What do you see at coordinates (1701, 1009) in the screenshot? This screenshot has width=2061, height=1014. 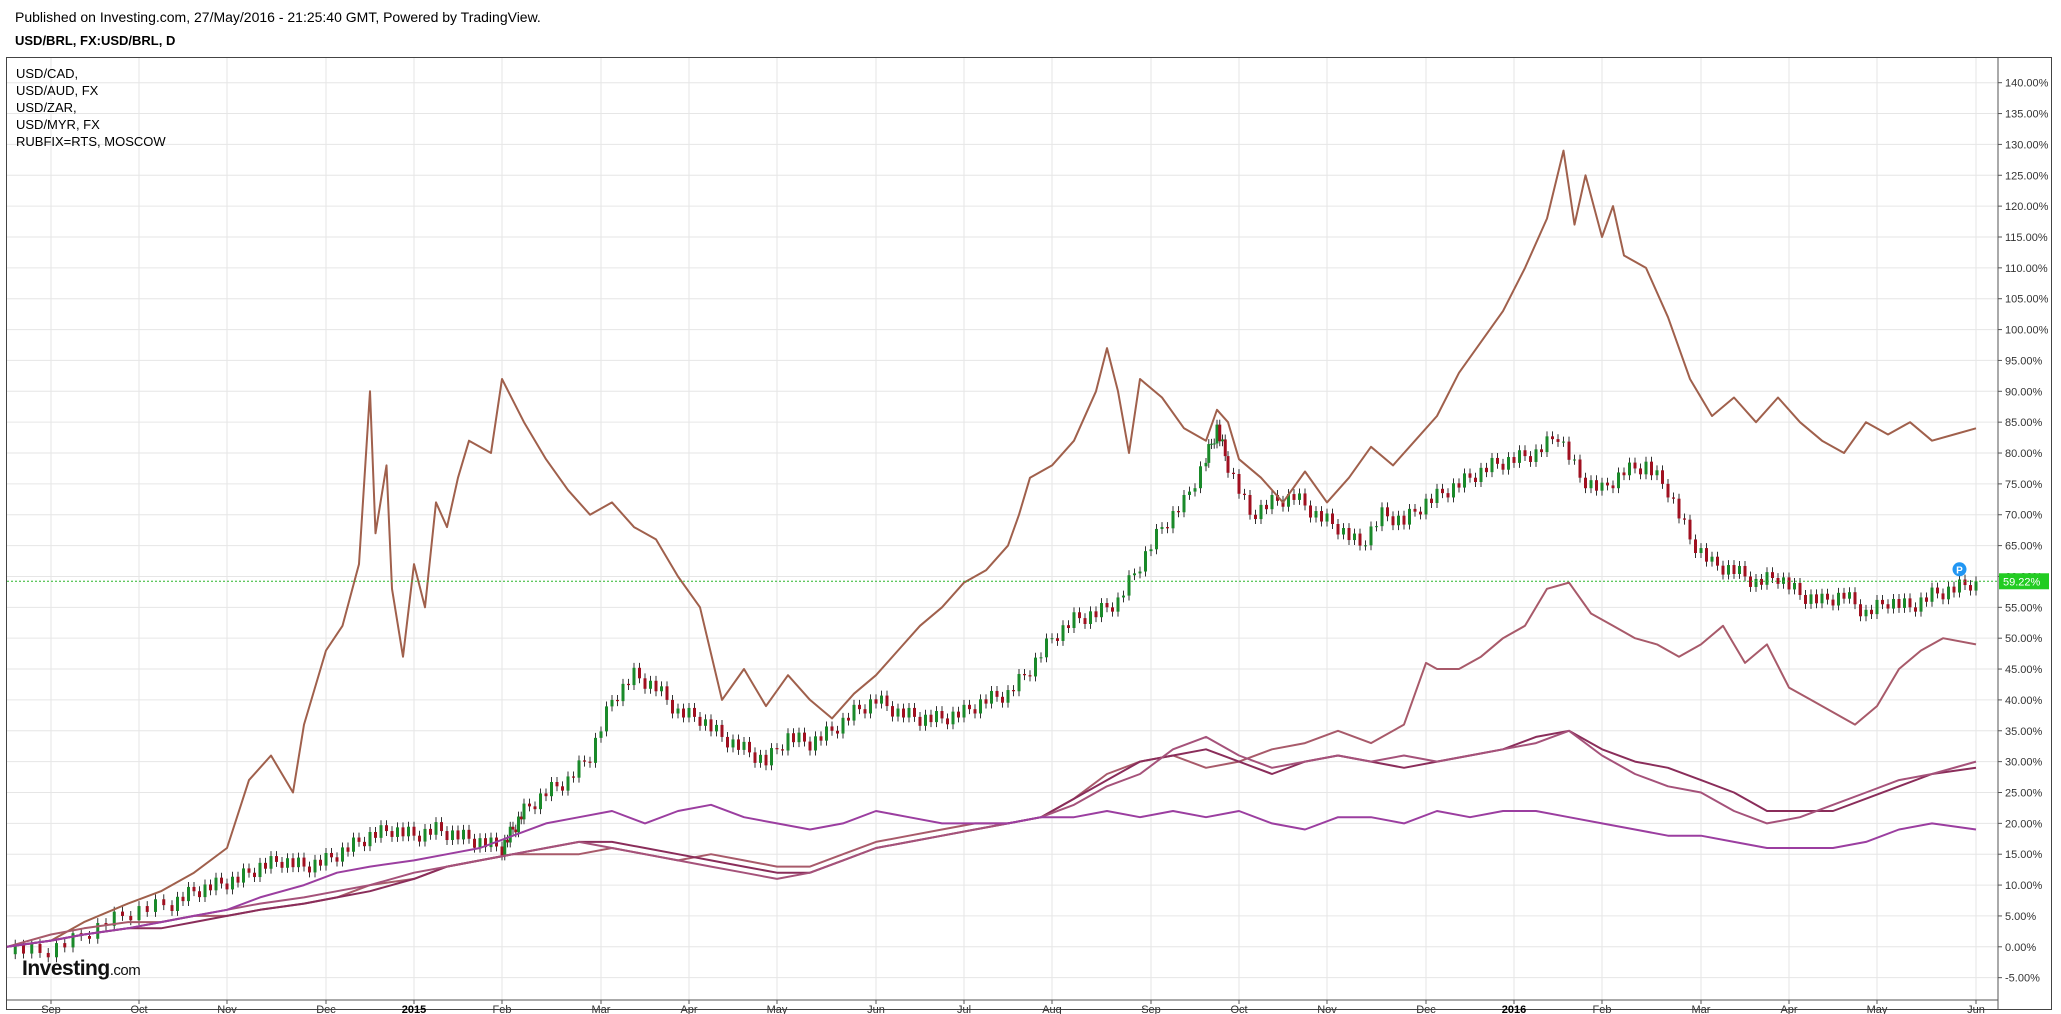 I see `x-tick-label: Mar` at bounding box center [1701, 1009].